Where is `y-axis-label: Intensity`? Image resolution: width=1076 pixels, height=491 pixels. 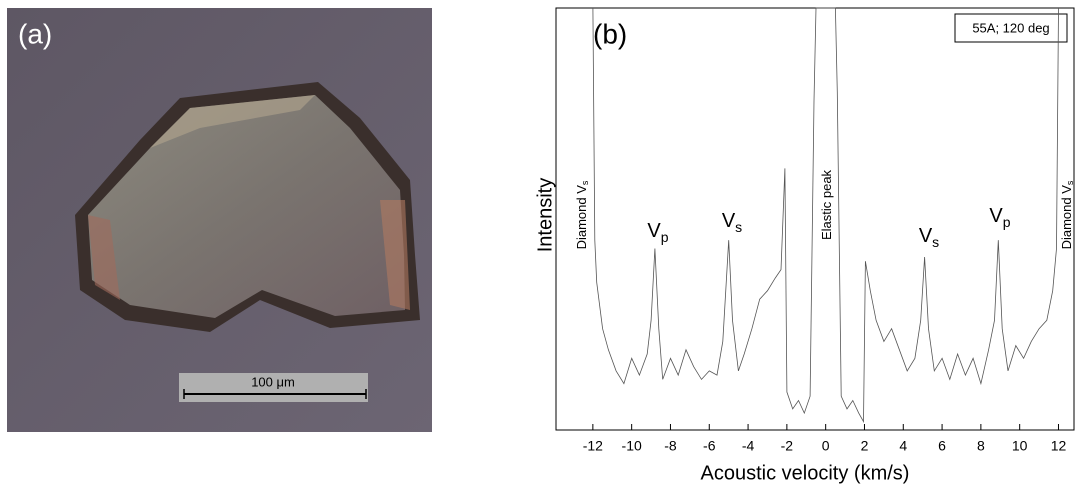 y-axis-label: Intensity is located at coordinates (545, 215).